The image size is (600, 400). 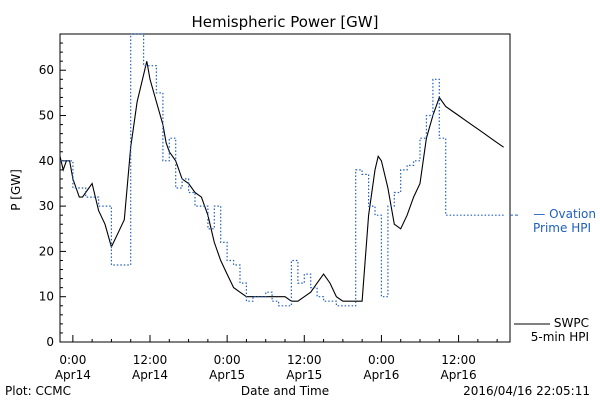 What do you see at coordinates (560, 337) in the screenshot?
I see `legend-swpc-label-2: 5-min HPI` at bounding box center [560, 337].